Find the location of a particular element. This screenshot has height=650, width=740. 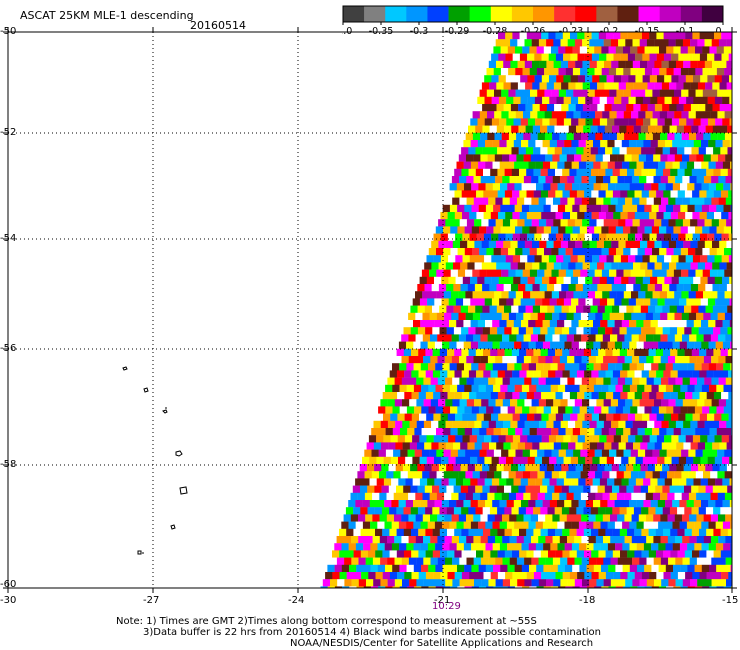

lon-label-18: -18 is located at coordinates (587, 600).